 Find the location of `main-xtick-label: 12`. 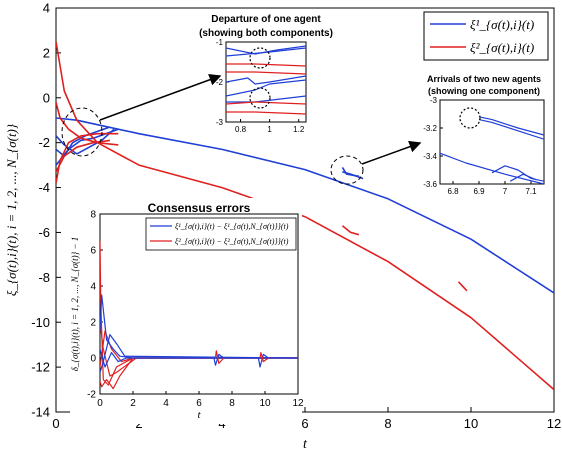

main-xtick-label: 12 is located at coordinates (554, 423).